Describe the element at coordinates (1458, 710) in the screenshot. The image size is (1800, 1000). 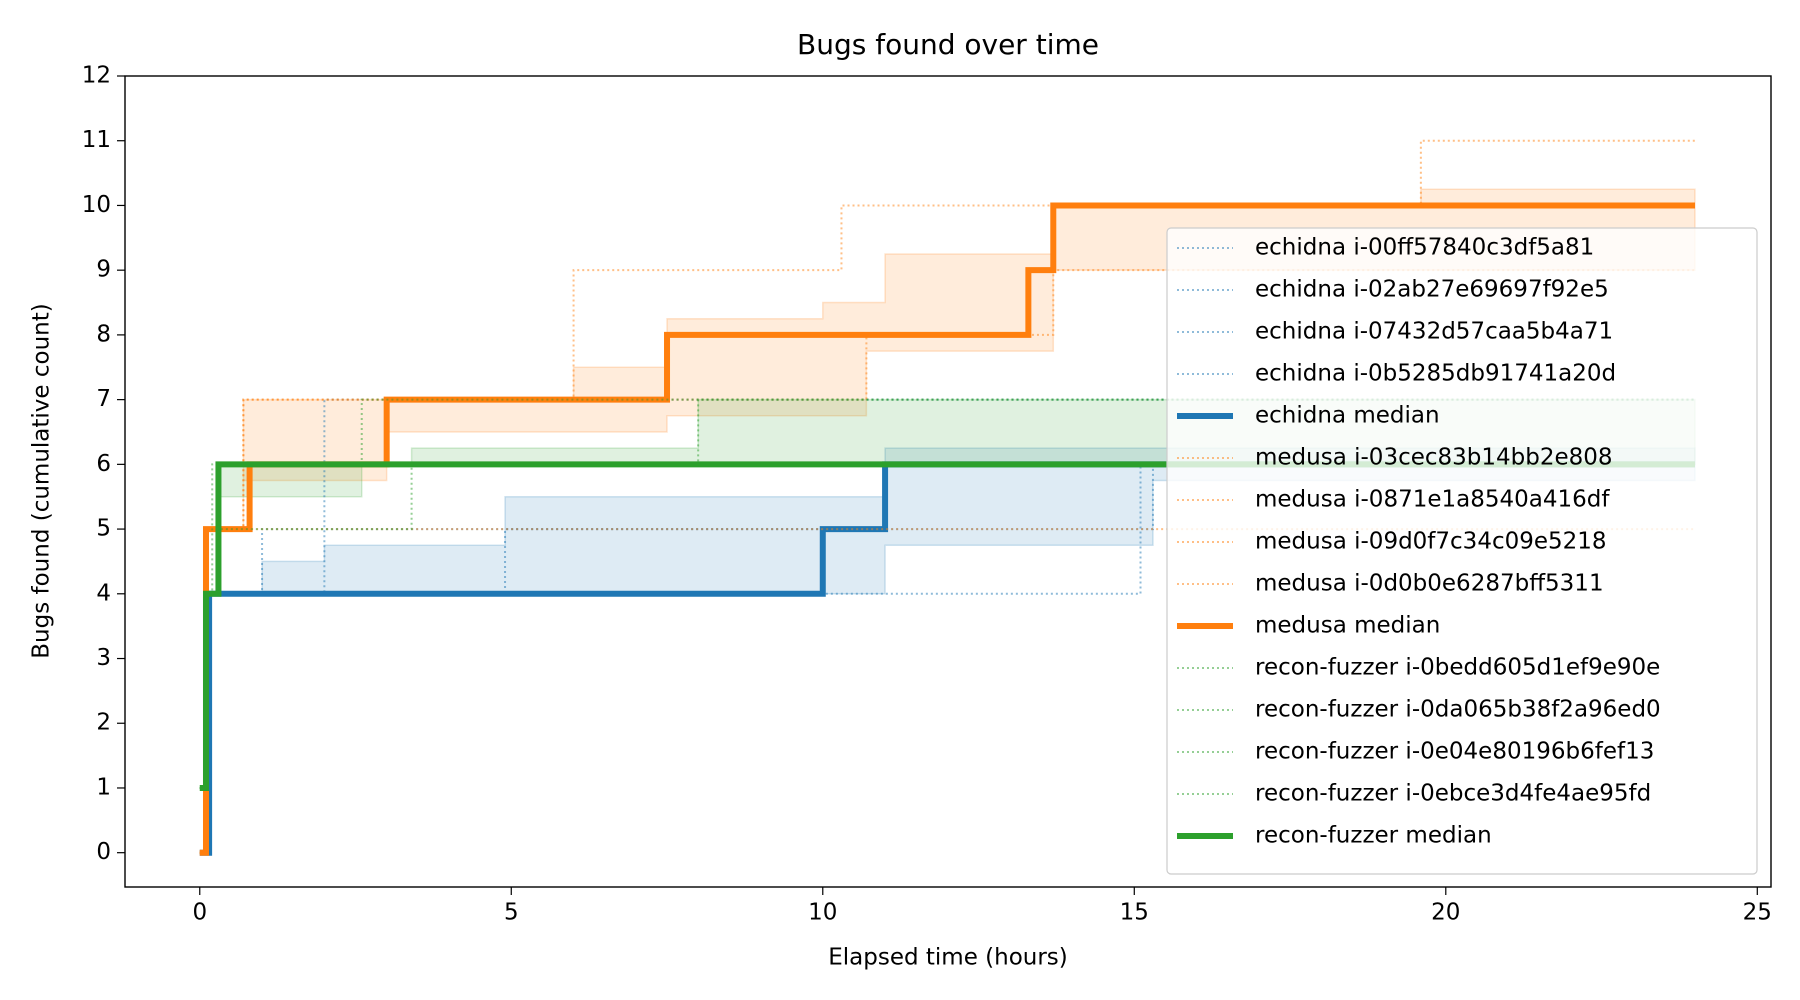
I see `legend-label: recon-fuzzer i-0da065b38f2a96ed0` at that location.